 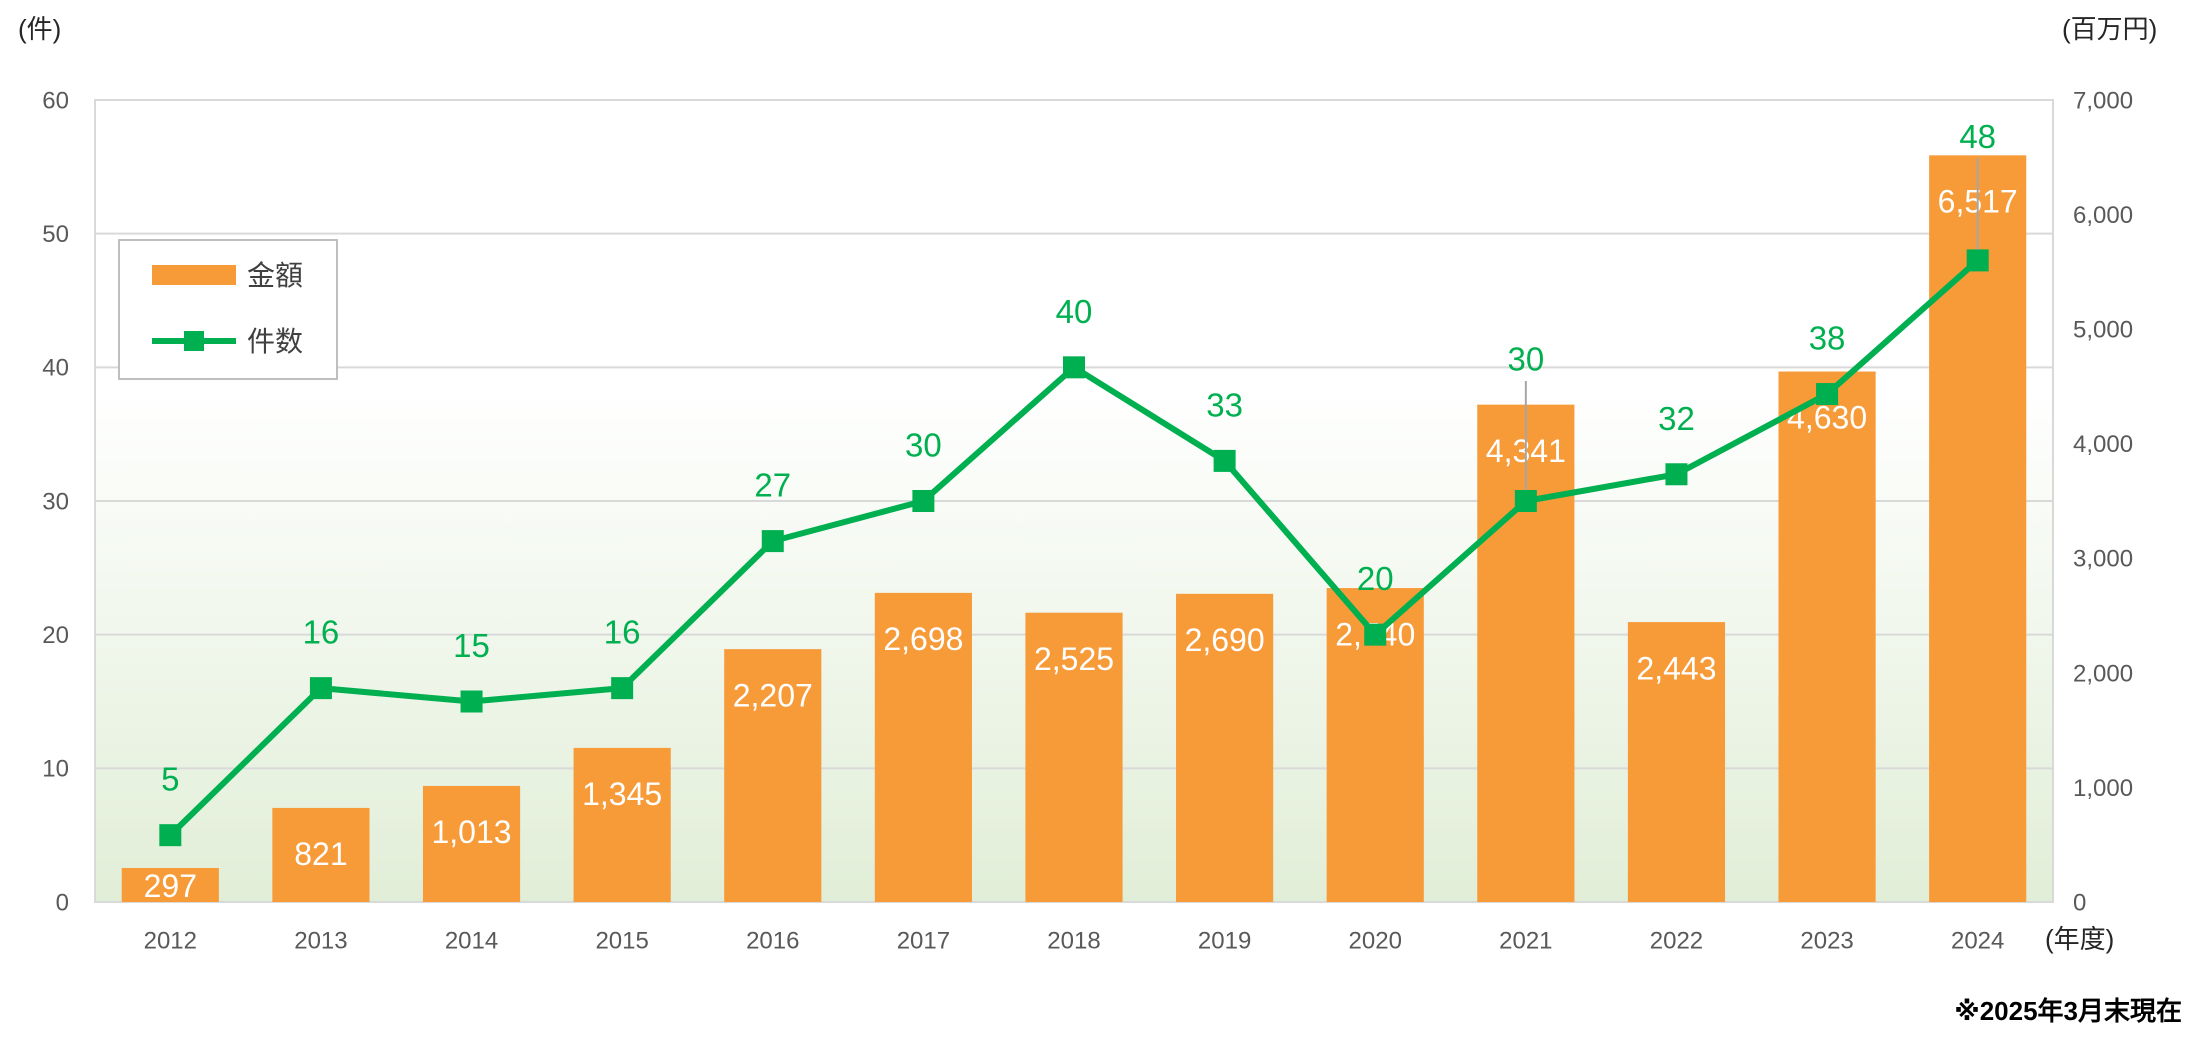 I want to click on y-right-tick-label-0: 0, so click(x=2079, y=902).